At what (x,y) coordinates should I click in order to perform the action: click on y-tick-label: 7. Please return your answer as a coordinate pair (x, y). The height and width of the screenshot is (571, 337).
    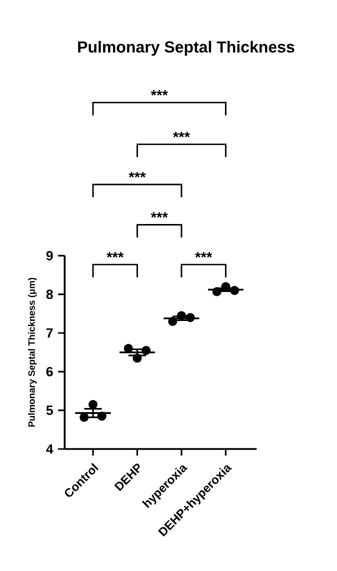
    Looking at the image, I should click on (49, 333).